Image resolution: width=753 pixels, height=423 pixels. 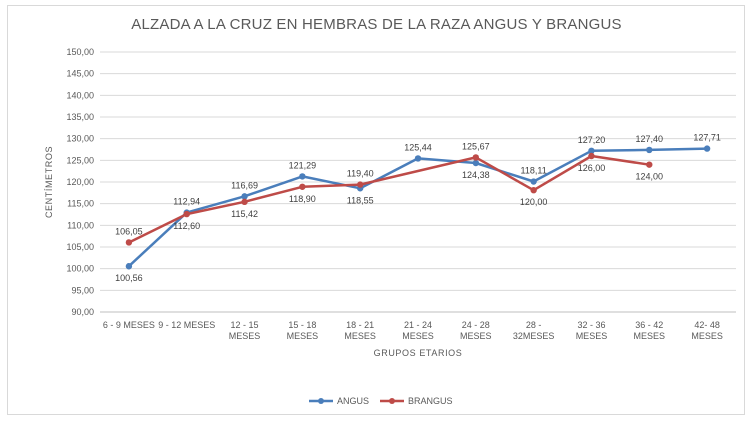 What do you see at coordinates (360, 325) in the screenshot?
I see `x-tick-label: 18 - 21` at bounding box center [360, 325].